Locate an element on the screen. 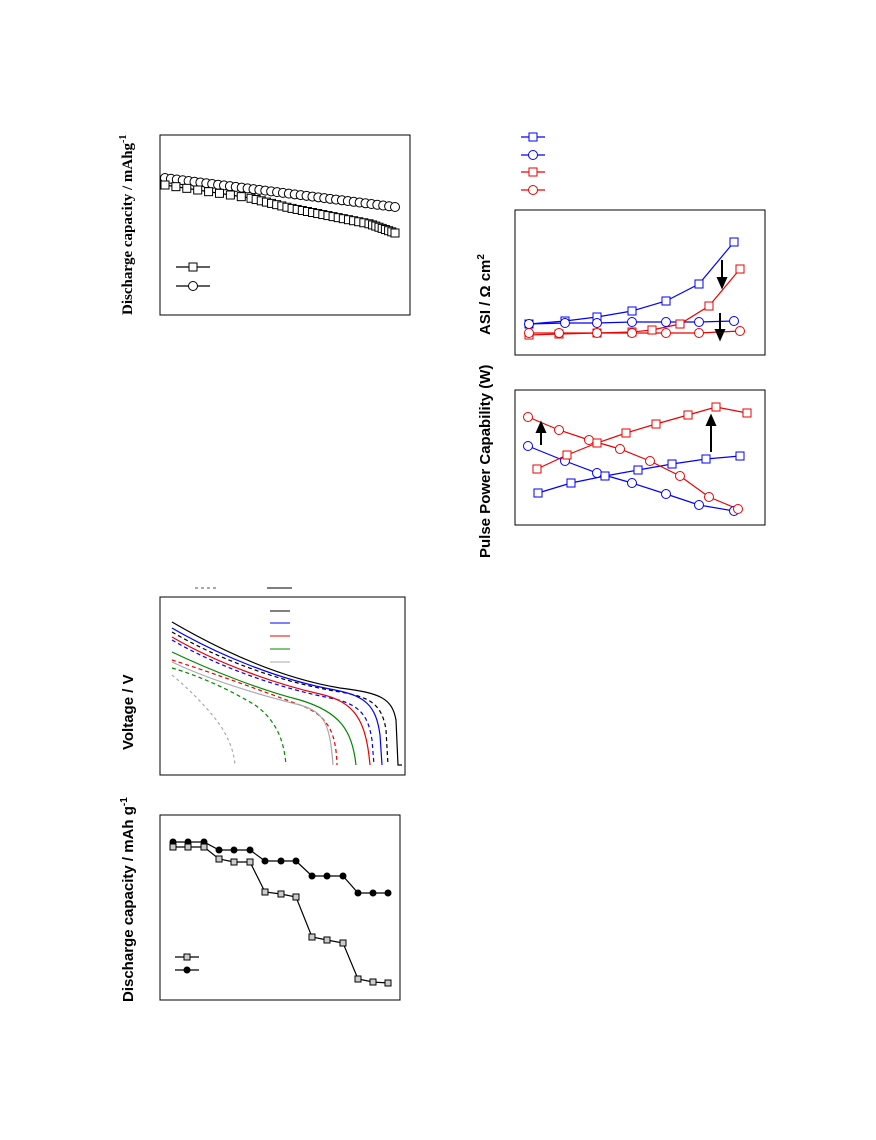 The image size is (876, 1140). legend is located at coordinates (280, 636).